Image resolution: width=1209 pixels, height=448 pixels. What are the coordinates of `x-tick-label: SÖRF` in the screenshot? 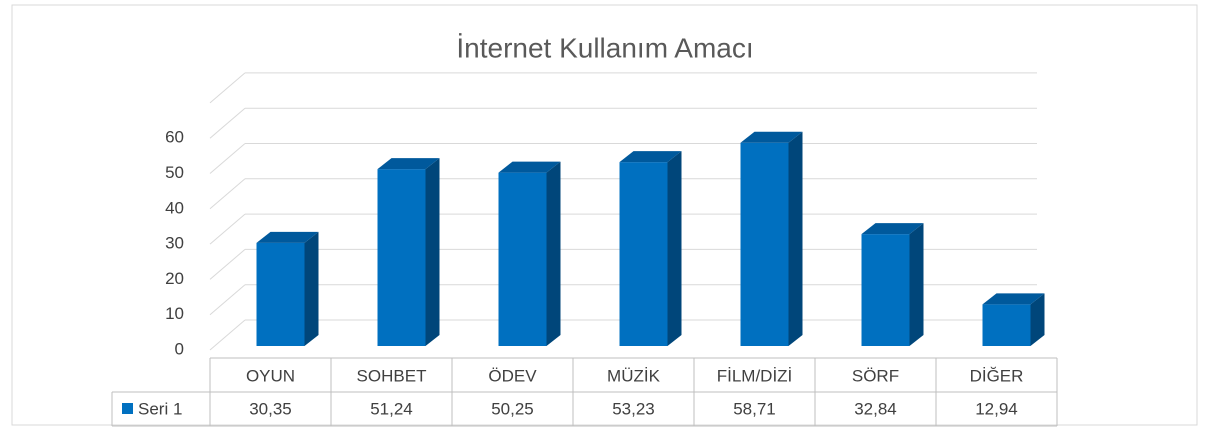 It's located at (875, 375).